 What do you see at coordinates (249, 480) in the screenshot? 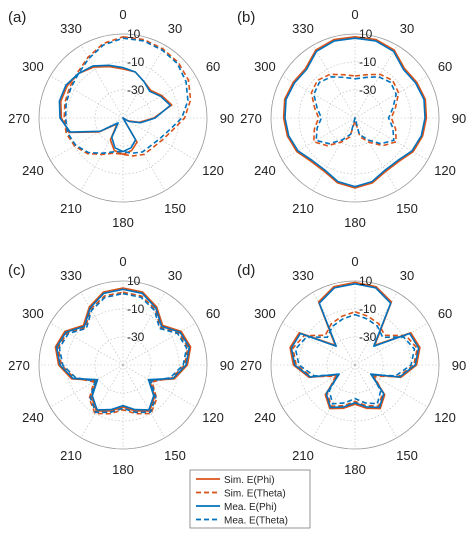
I see `legend-entry-label: Sim. E(Phi)` at bounding box center [249, 480].